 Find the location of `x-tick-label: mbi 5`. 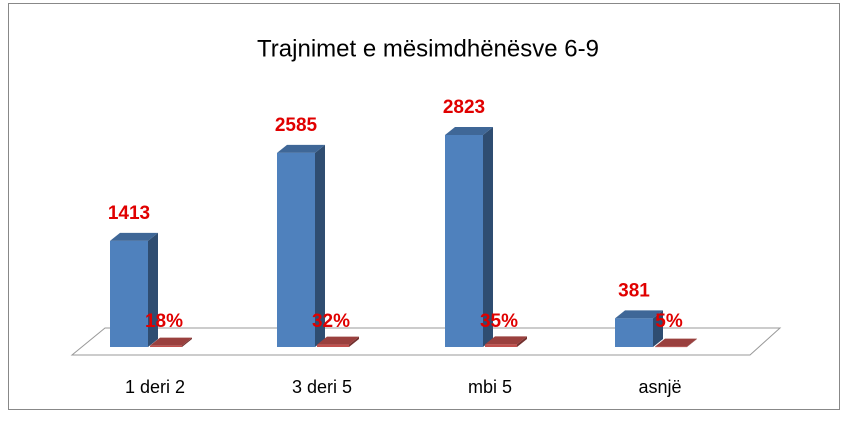

x-tick-label: mbi 5 is located at coordinates (490, 387).